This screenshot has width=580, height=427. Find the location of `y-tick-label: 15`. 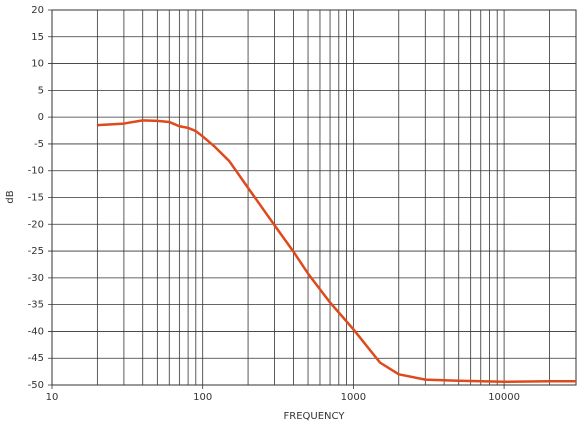

y-tick-label: 15 is located at coordinates (37, 37).